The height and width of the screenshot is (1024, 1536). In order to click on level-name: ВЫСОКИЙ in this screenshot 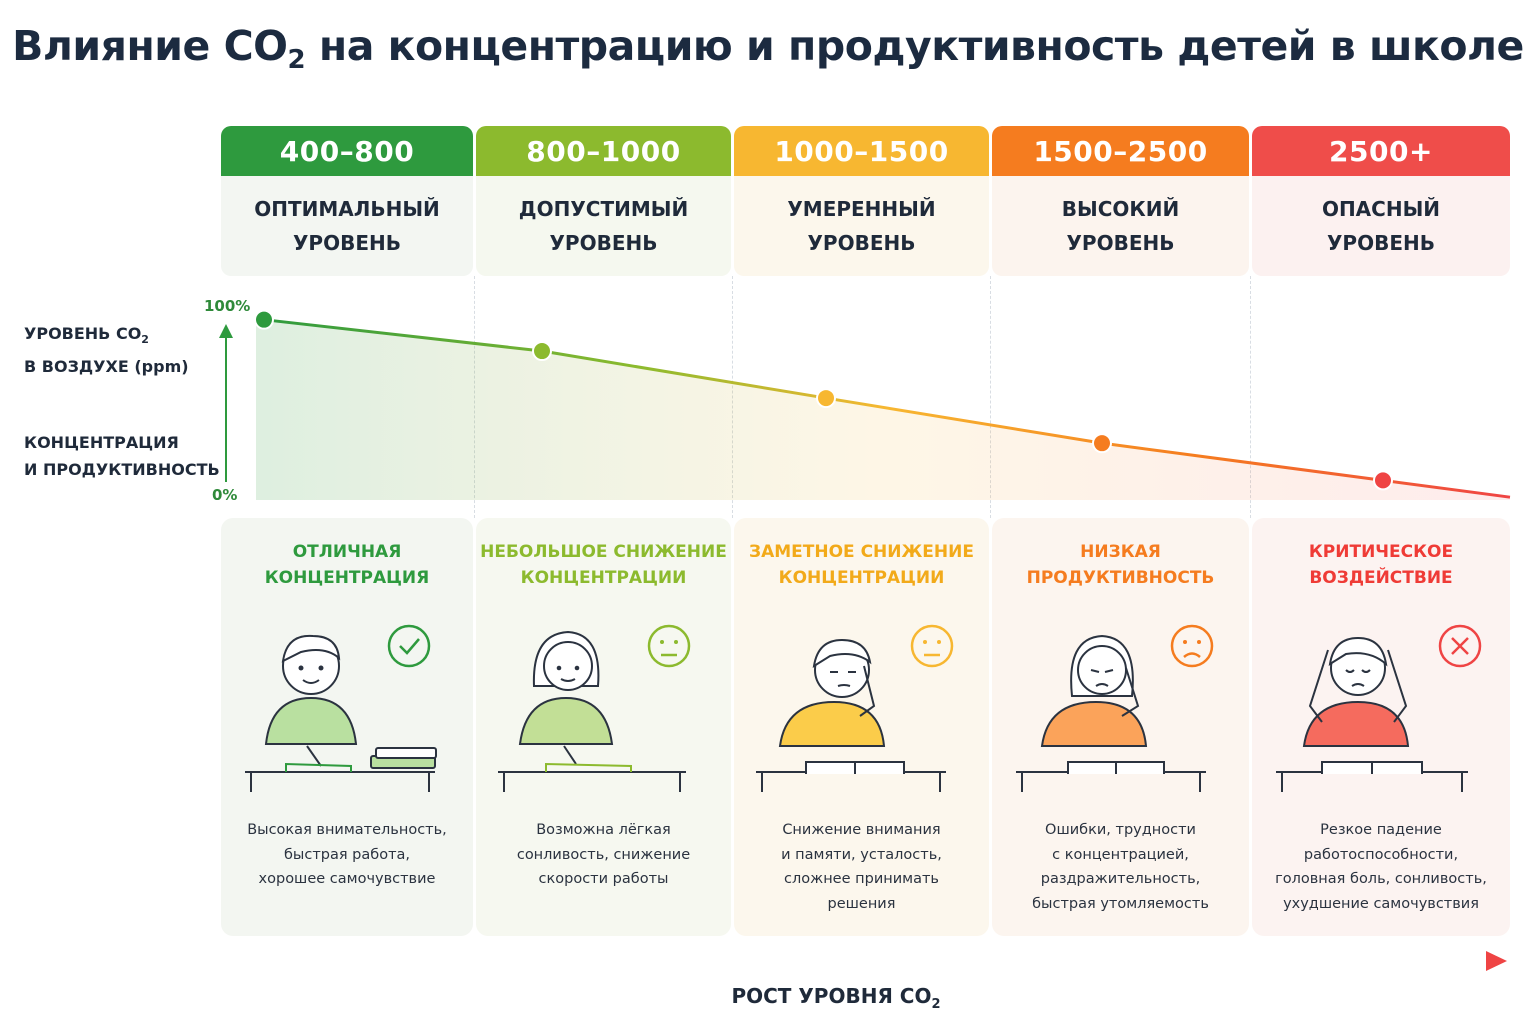, I will do `click(1120, 209)`.